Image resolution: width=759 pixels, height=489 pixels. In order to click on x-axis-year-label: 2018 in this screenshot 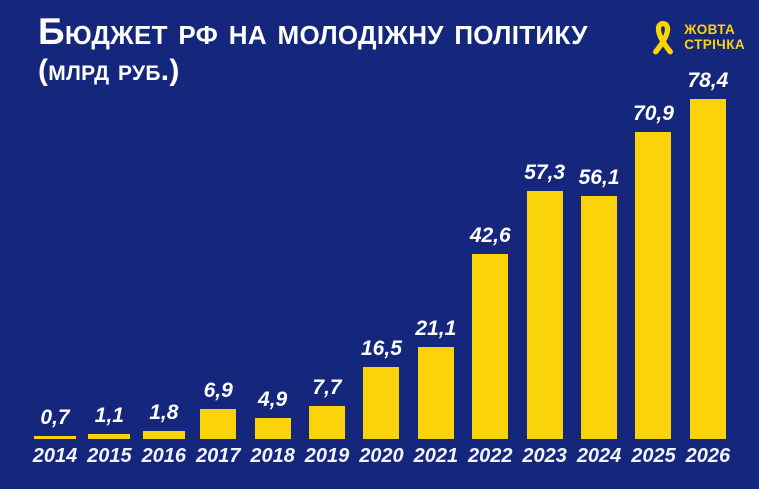, I will do `click(272, 456)`.